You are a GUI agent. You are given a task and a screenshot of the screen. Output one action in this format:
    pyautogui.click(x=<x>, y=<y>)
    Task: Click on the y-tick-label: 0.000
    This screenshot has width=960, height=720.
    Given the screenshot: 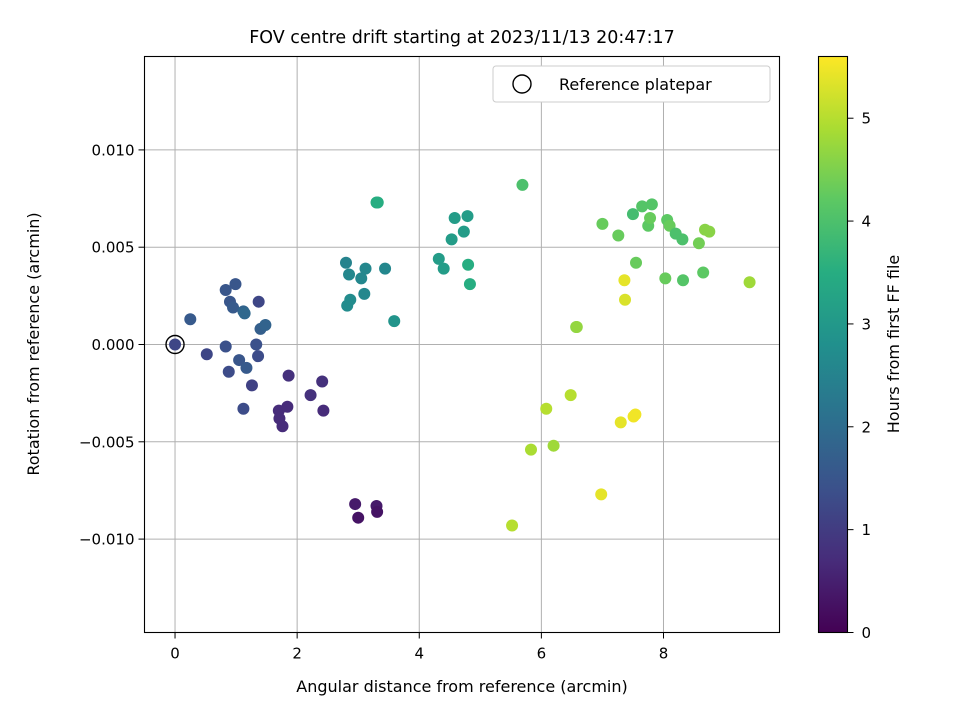 What is the action you would take?
    pyautogui.click(x=113, y=345)
    